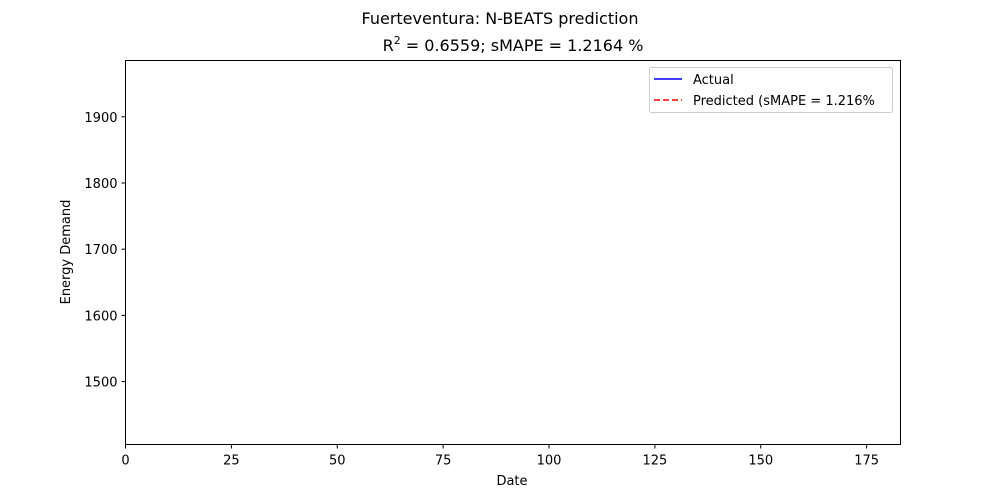  Describe the element at coordinates (337, 461) in the screenshot. I see `x-tick-label: 50` at that location.